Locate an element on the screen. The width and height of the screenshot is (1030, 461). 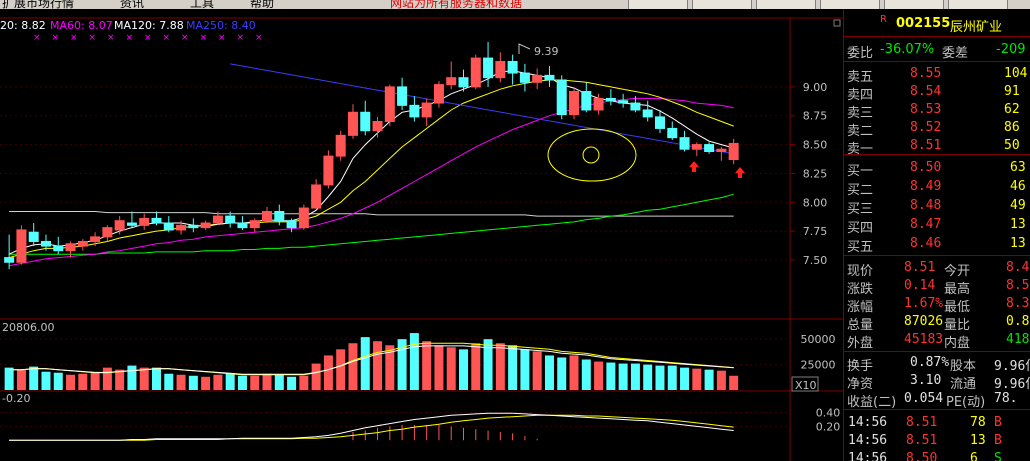
menu-item-tools: 工具 is located at coordinates (202, 4).